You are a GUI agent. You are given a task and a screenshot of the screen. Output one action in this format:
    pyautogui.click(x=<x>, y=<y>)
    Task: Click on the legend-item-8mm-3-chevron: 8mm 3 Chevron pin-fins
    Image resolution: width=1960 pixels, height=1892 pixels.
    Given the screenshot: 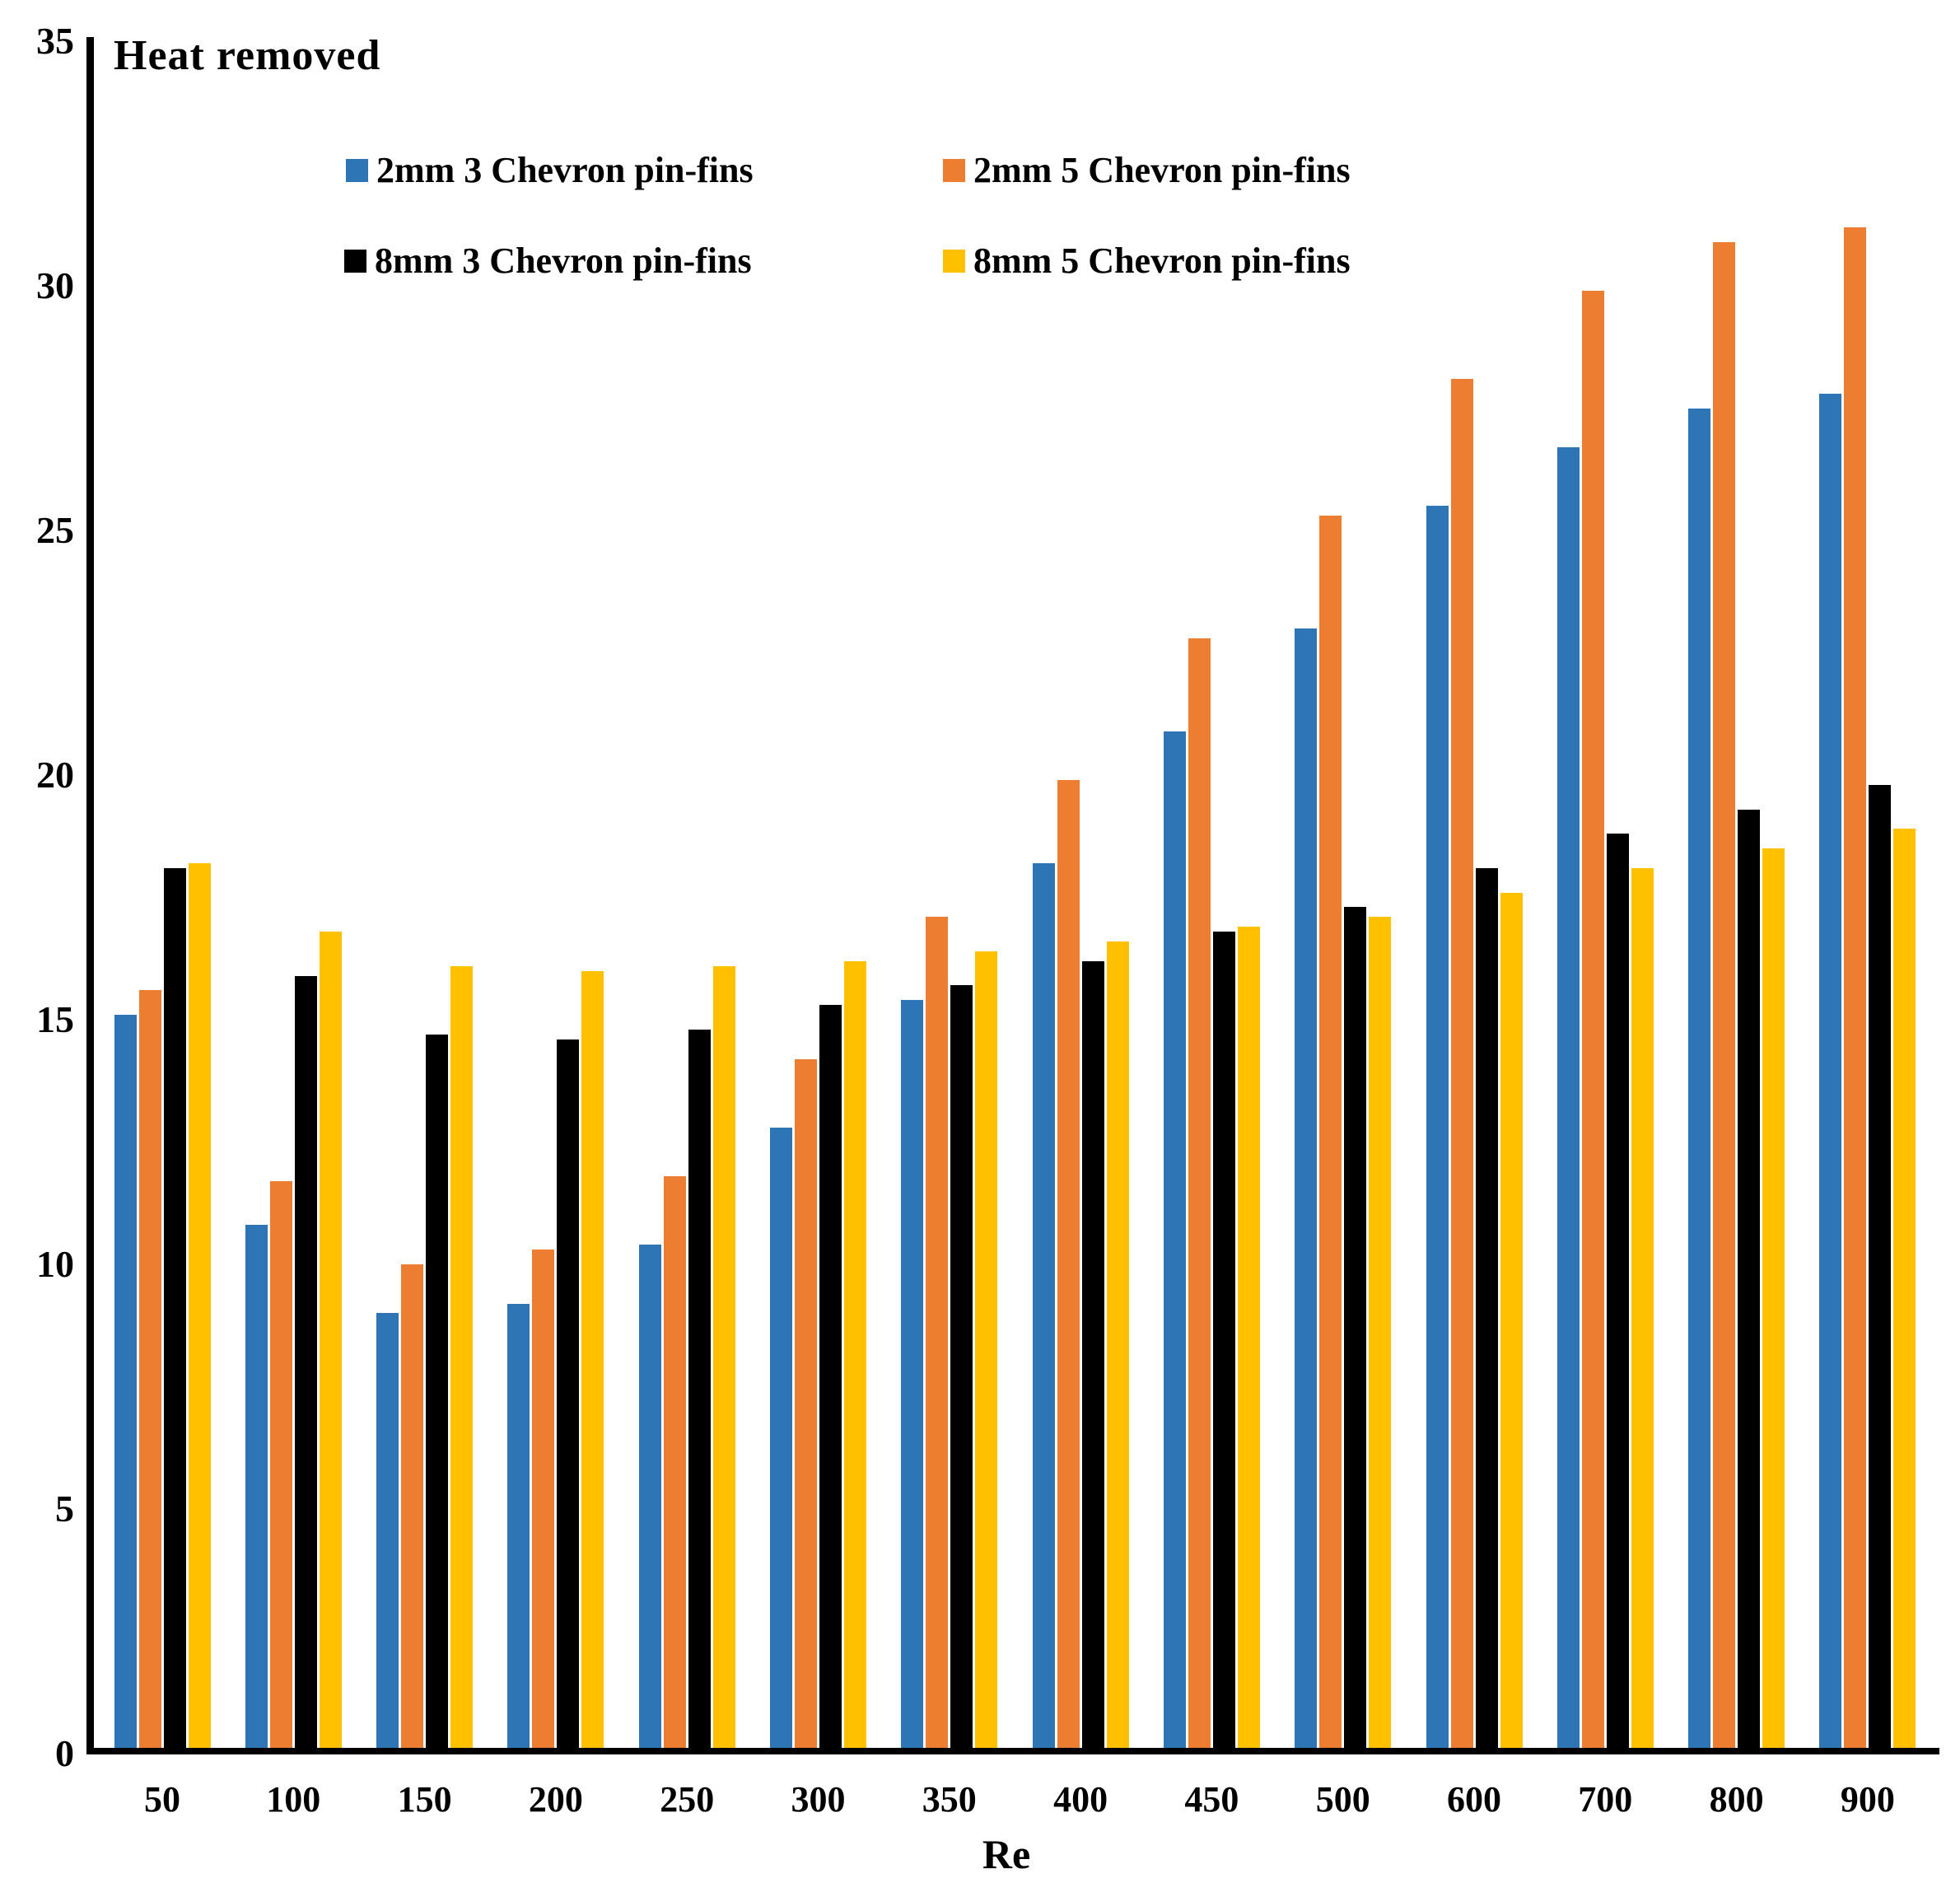 What is the action you would take?
    pyautogui.click(x=548, y=261)
    